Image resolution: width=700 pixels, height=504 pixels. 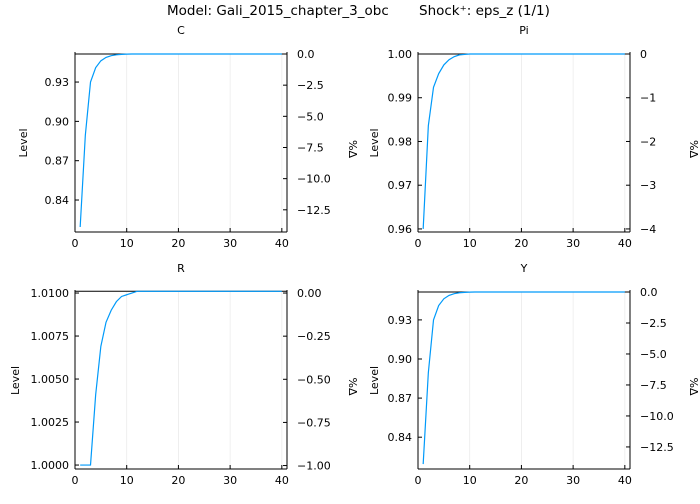 I want to click on y-tick-label: 1.0025, so click(x=50, y=422).